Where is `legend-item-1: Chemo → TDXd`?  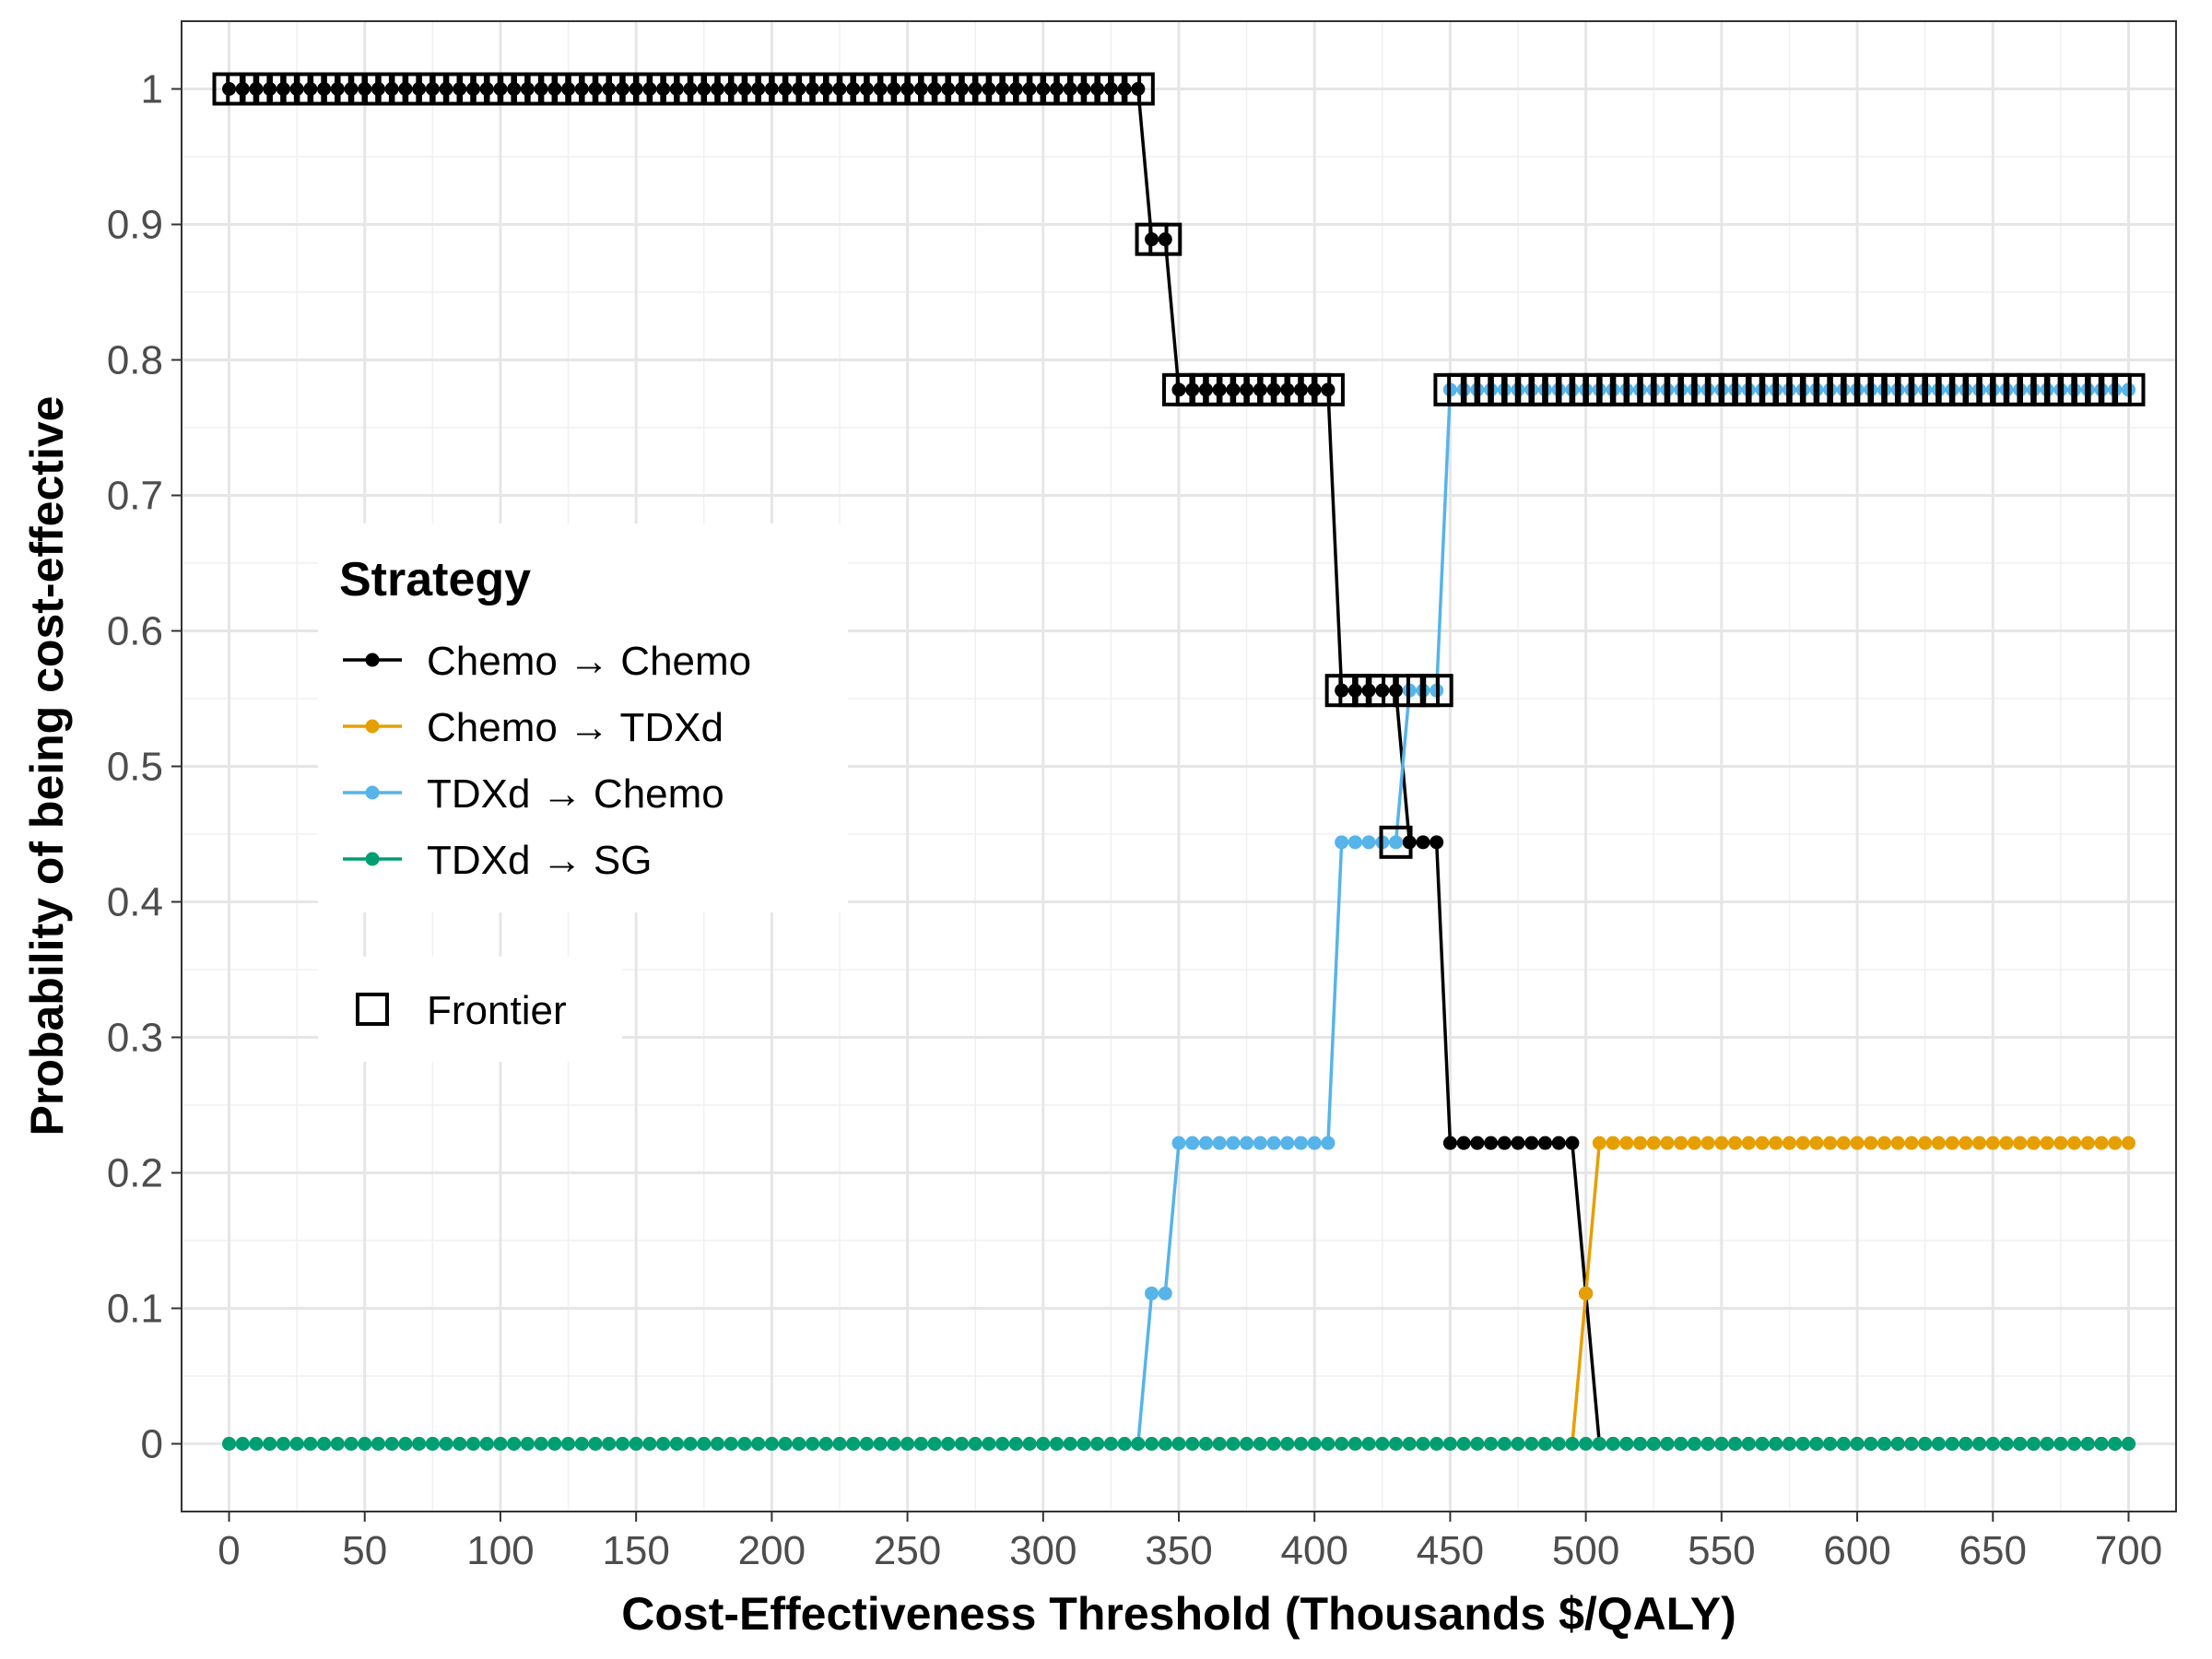 legend-item-1: Chemo → TDXd is located at coordinates (533, 727).